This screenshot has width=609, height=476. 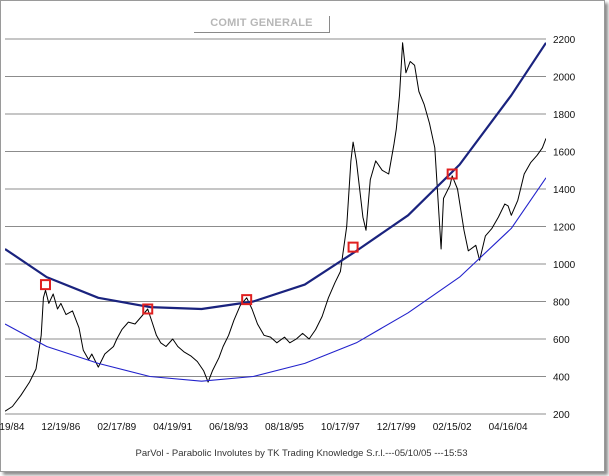 What do you see at coordinates (508, 427) in the screenshot?
I see `x-tick-label-9: 04/16/04` at bounding box center [508, 427].